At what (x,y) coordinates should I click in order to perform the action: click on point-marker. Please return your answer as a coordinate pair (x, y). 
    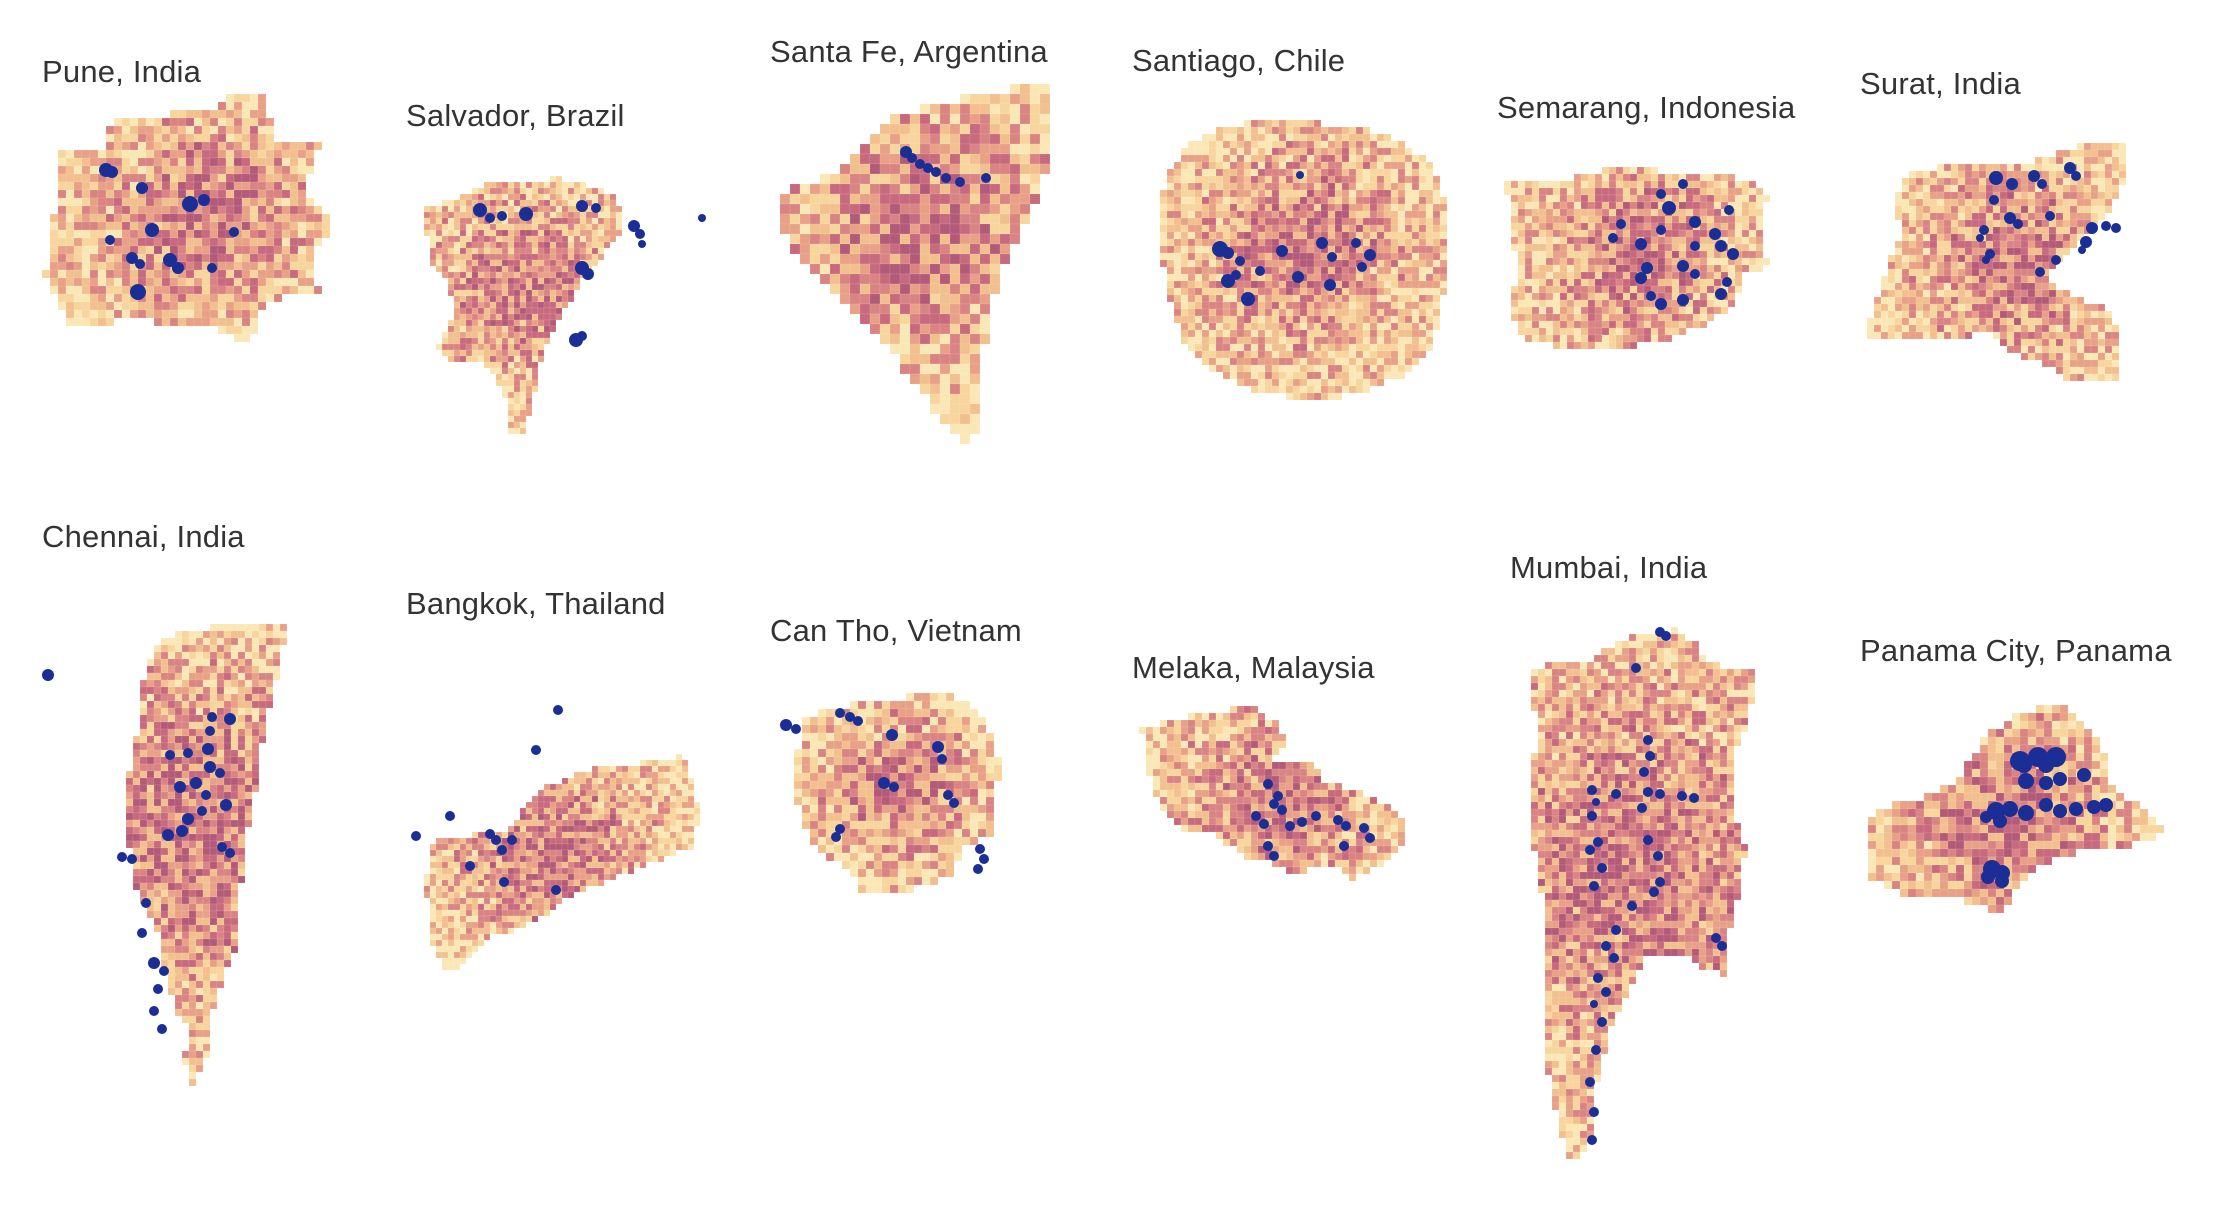
    Looking at the image, I should click on (936, 172).